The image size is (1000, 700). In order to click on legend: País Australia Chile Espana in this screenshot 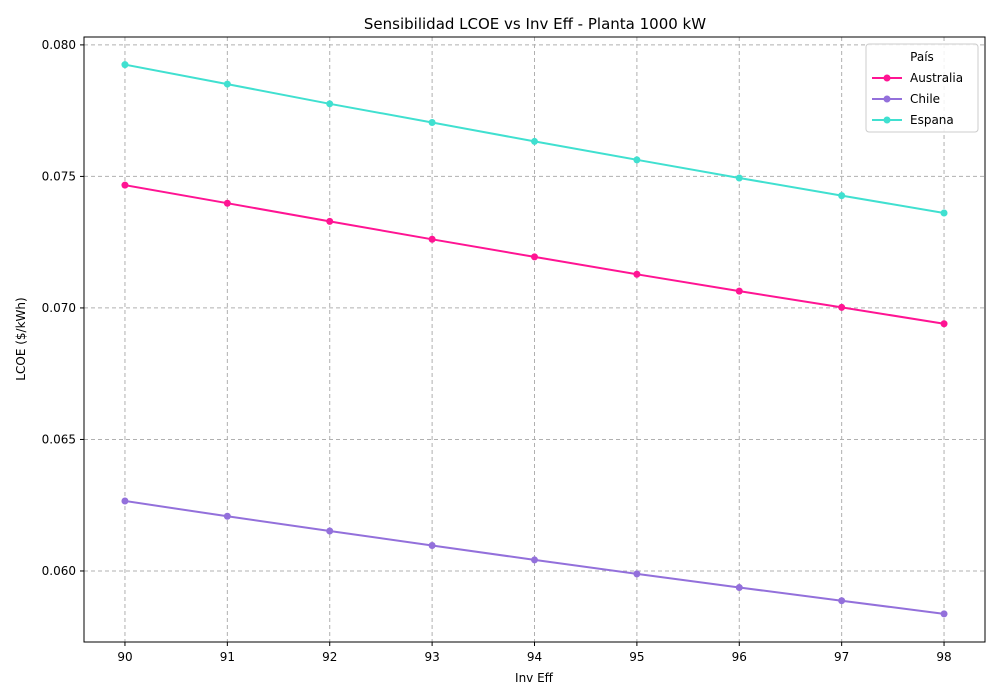, I will do `click(922, 88)`.